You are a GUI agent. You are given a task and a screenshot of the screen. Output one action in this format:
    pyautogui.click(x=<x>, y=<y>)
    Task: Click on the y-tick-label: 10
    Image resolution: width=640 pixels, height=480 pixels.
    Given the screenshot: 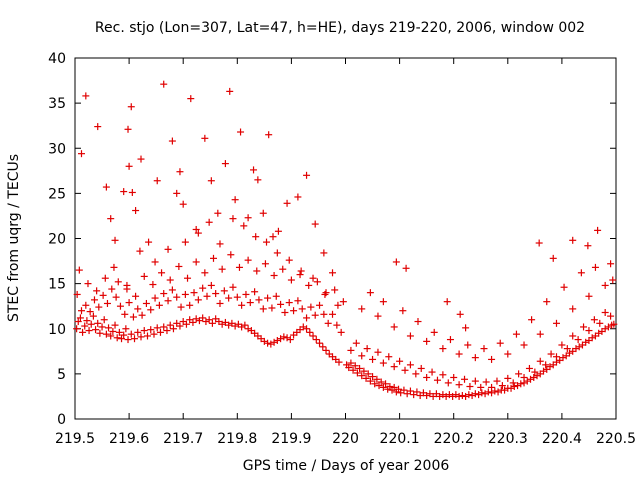 What is the action you would take?
    pyautogui.click(x=57, y=330)
    